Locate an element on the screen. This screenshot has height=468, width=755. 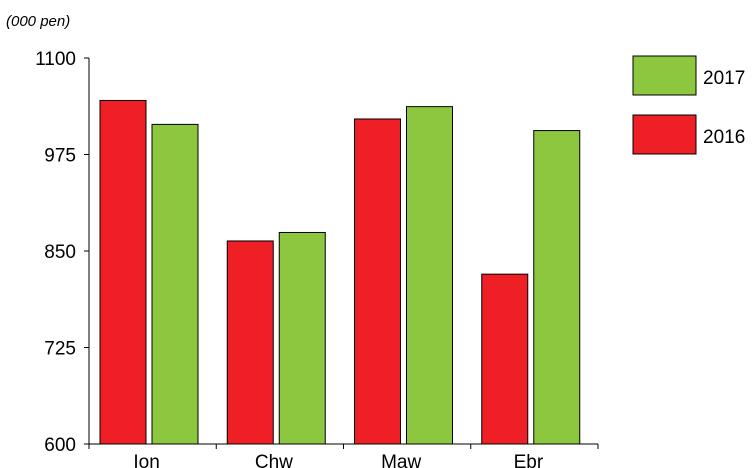
y-tick-label: 600 is located at coordinates (60, 445).